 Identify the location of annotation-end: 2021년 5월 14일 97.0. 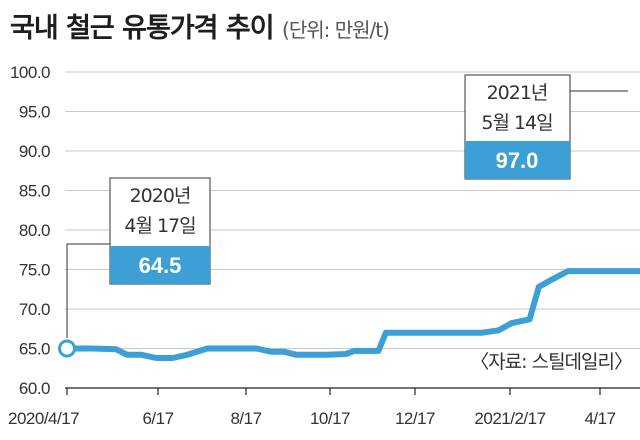
(546, 127).